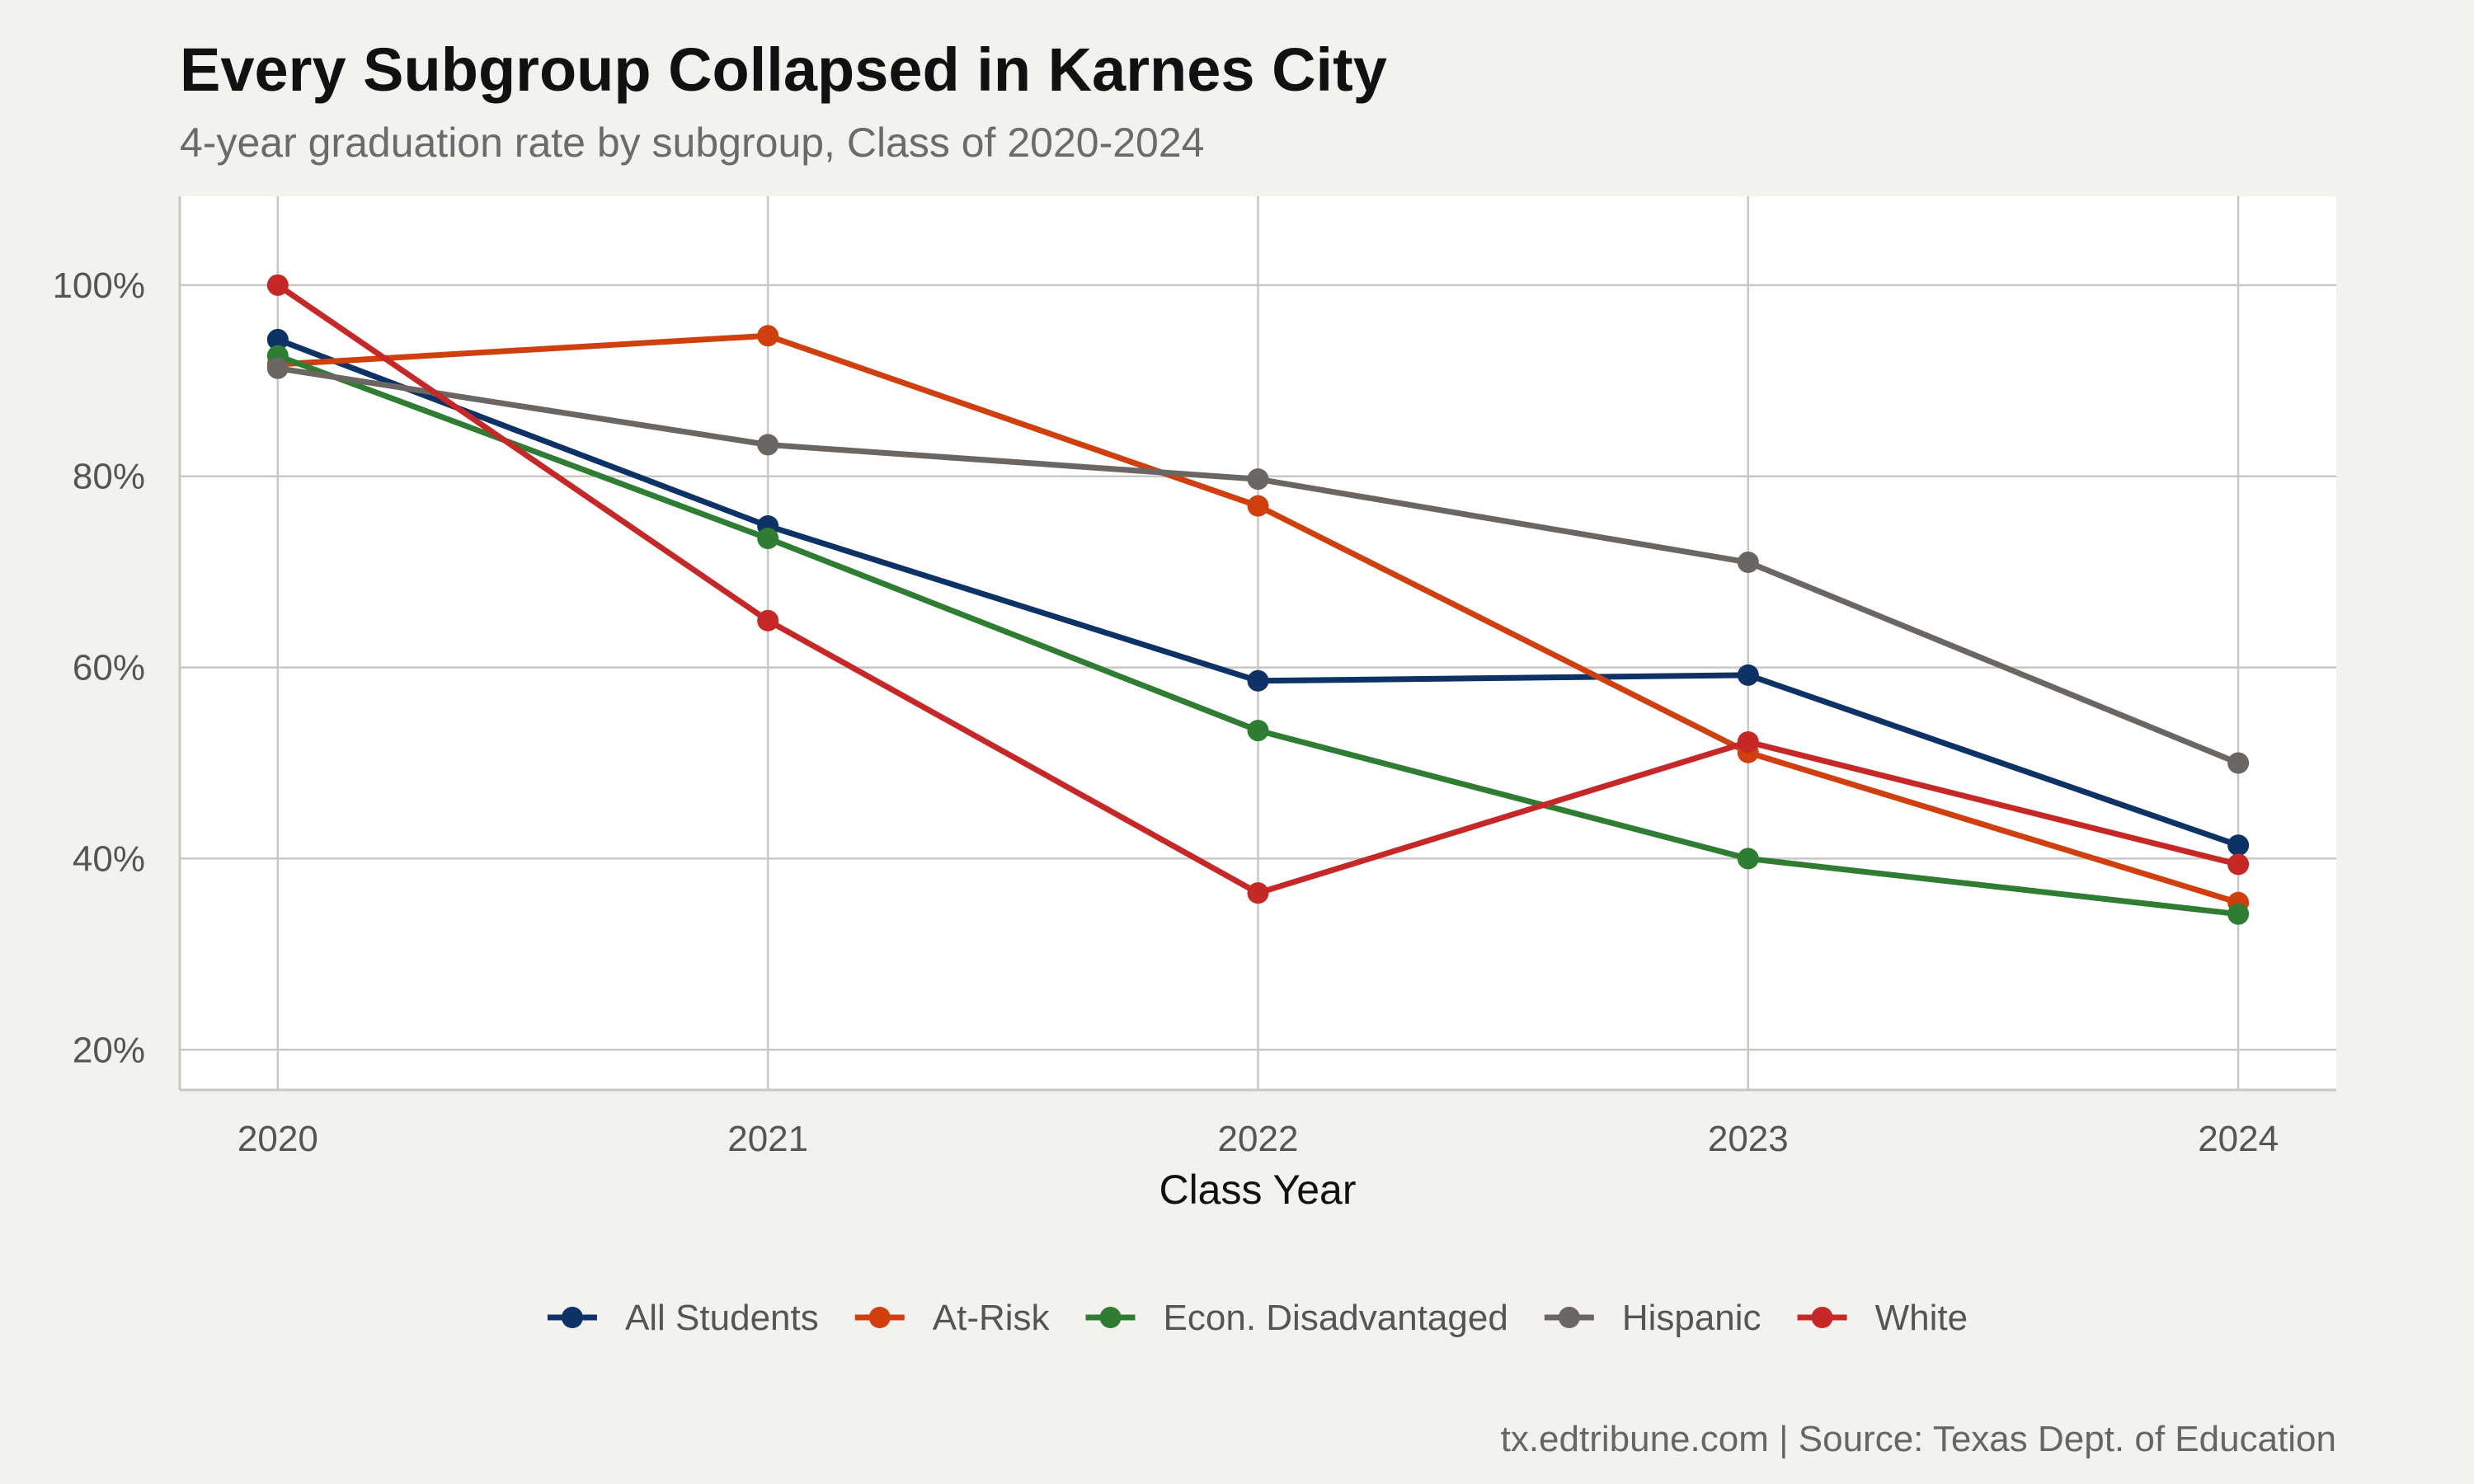  I want to click on legend-item-all-students: All Students, so click(683, 1318).